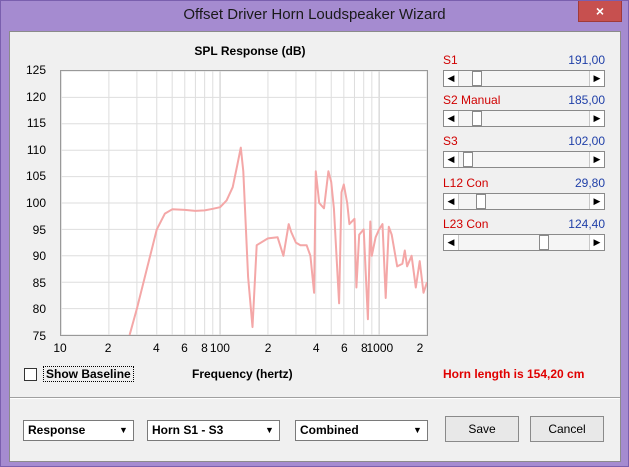 The image size is (629, 467). I want to click on show-baseline-checkbox, so click(30, 374).